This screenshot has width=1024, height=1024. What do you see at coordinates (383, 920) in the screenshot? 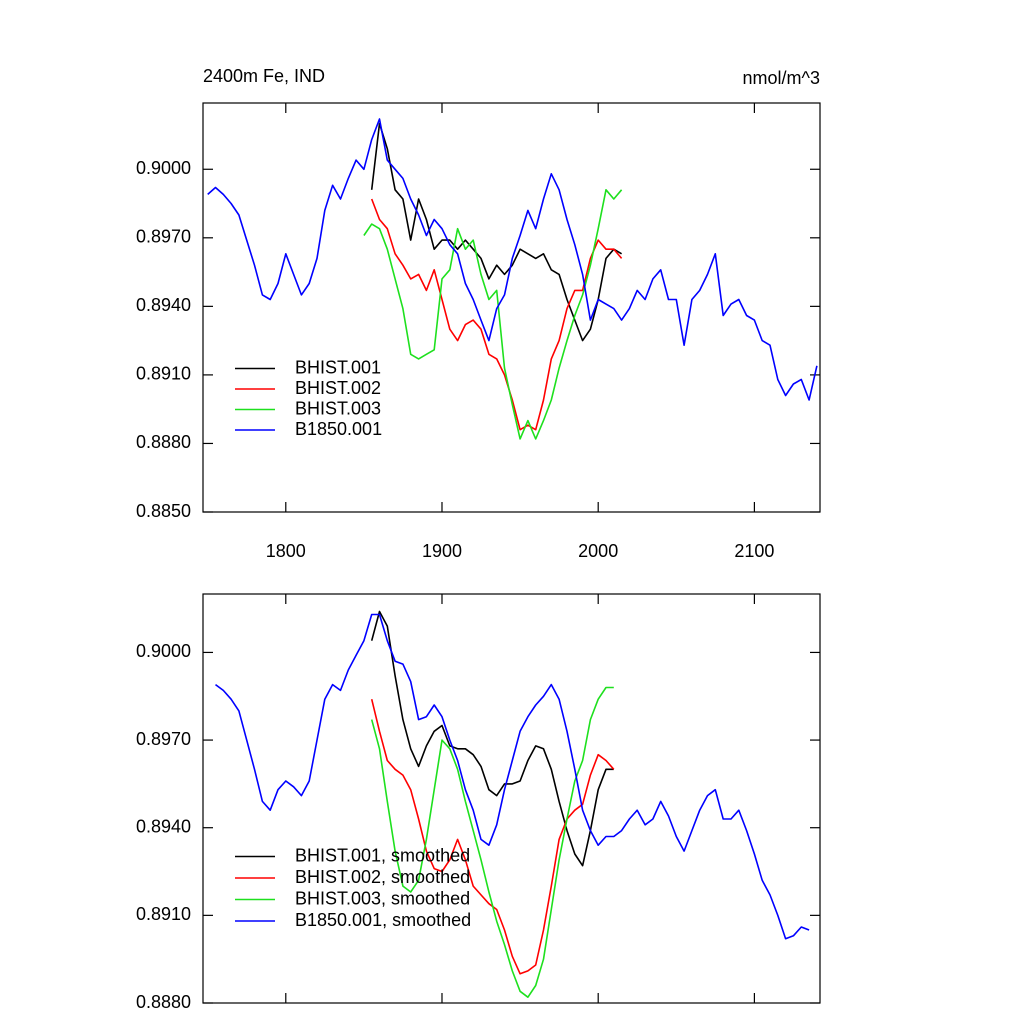
I see `legend-label: B1850.001, smoothed` at bounding box center [383, 920].